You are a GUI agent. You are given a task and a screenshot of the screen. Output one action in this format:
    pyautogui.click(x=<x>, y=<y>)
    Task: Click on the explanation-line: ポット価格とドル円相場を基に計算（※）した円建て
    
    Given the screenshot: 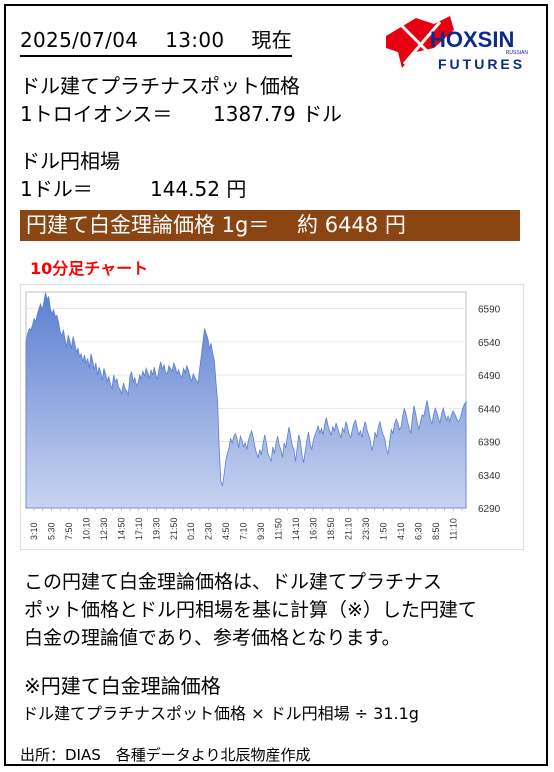 What is the action you would take?
    pyautogui.click(x=250, y=610)
    